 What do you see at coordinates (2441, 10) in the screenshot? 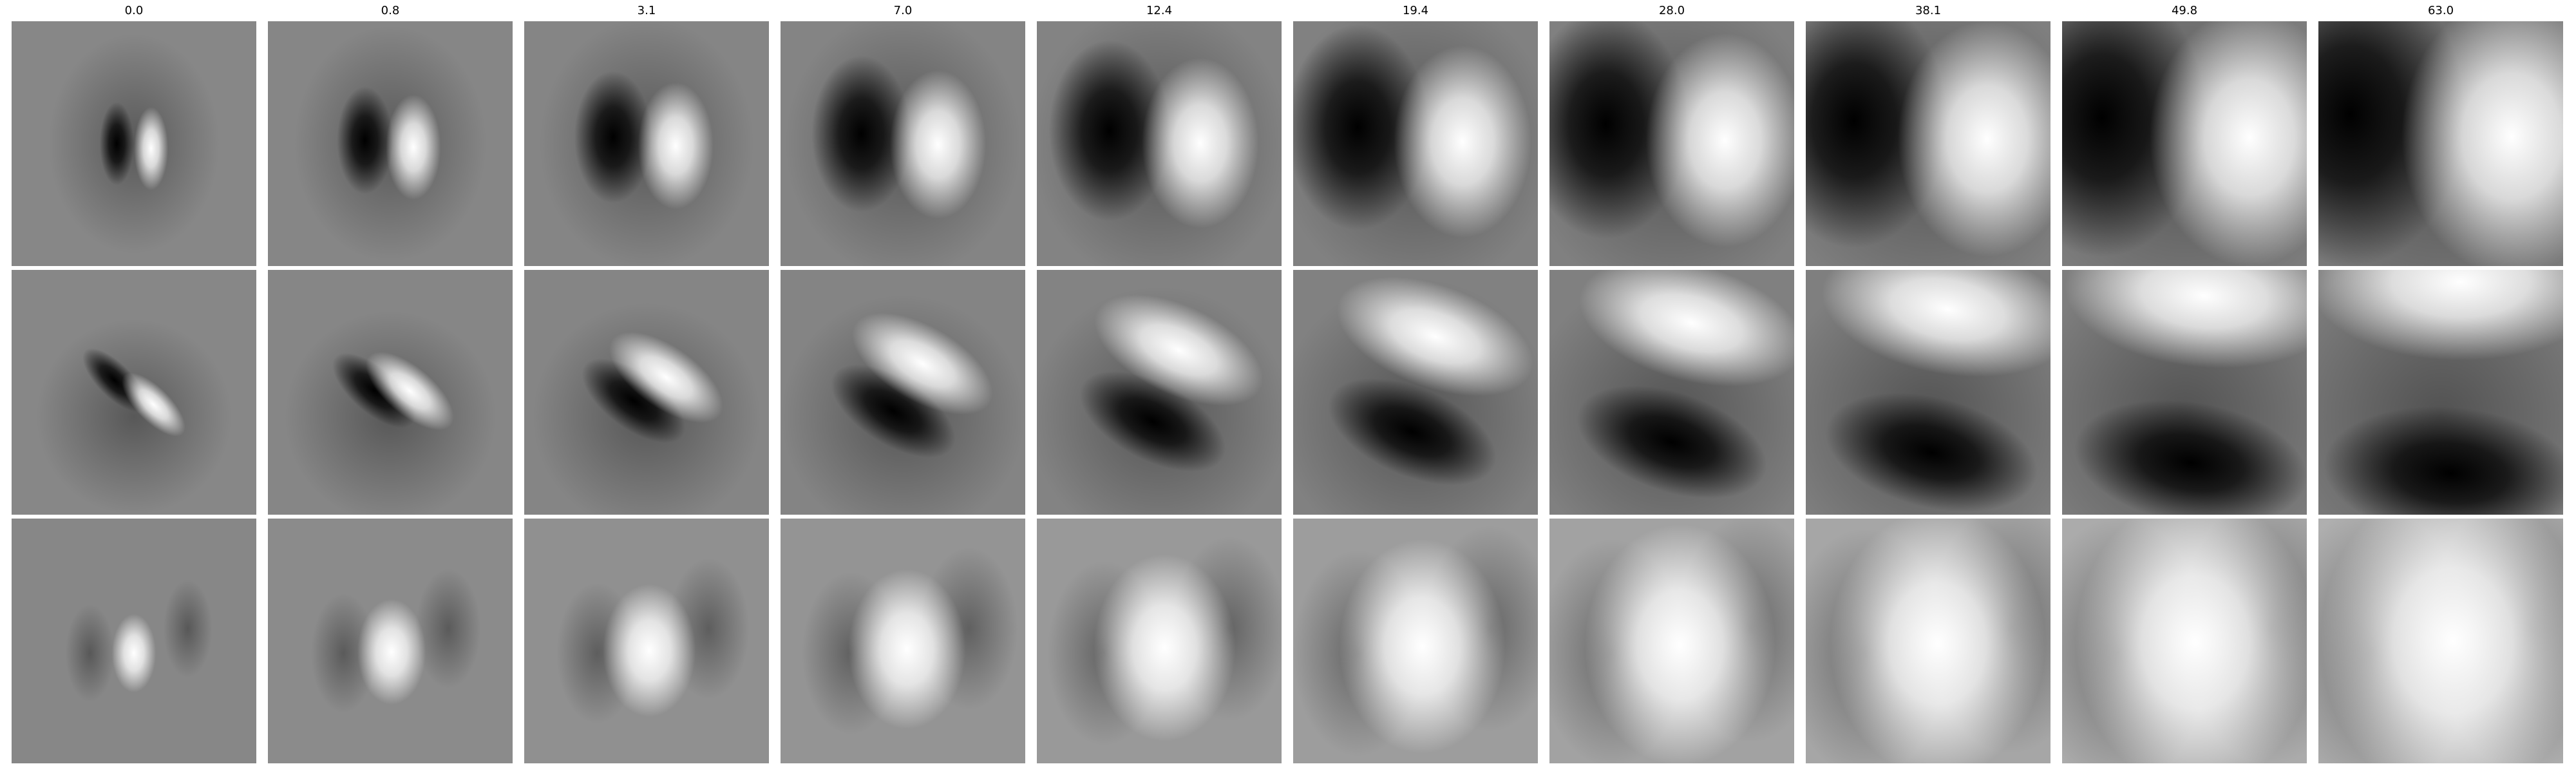
I see `column-title: 63.0` at bounding box center [2441, 10].